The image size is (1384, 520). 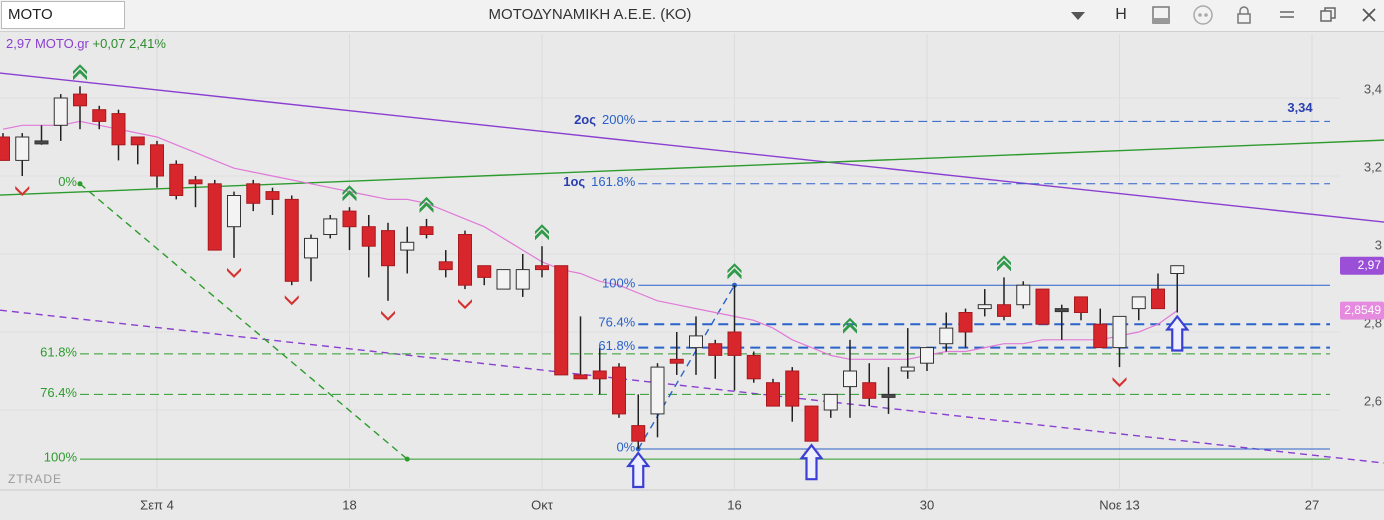 What do you see at coordinates (1119, 504) in the screenshot?
I see `x-tick-label: Νοε 13` at bounding box center [1119, 504].